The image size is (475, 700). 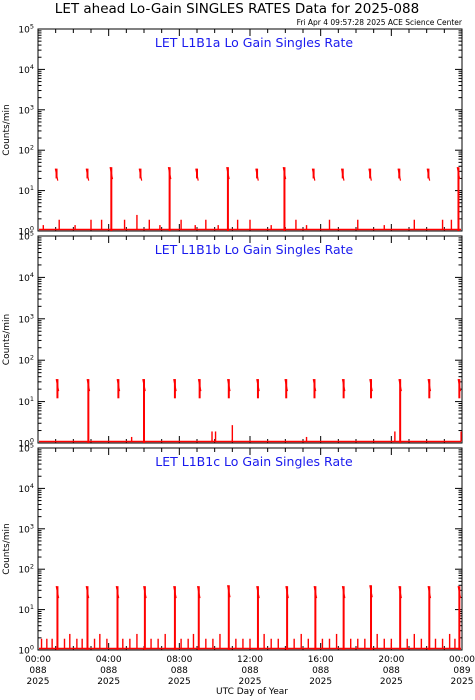 I want to click on x-tick-label: 20:00, so click(x=391, y=660).